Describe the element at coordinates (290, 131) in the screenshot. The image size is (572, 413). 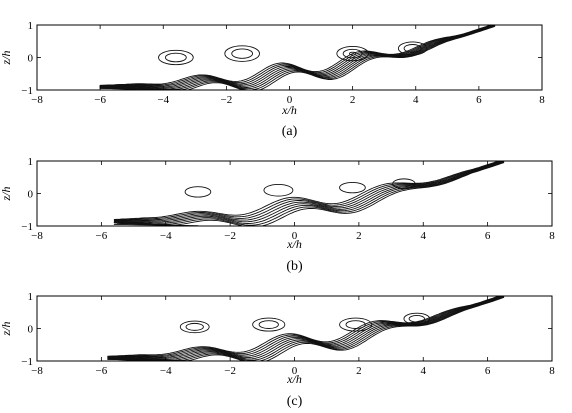
I see `panel-caption: (a)` at that location.